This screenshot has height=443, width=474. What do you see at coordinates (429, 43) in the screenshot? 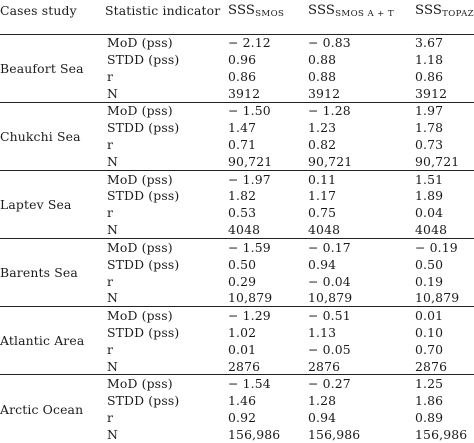
I see `sss-topaz-value-cell: 3.67` at bounding box center [429, 43].